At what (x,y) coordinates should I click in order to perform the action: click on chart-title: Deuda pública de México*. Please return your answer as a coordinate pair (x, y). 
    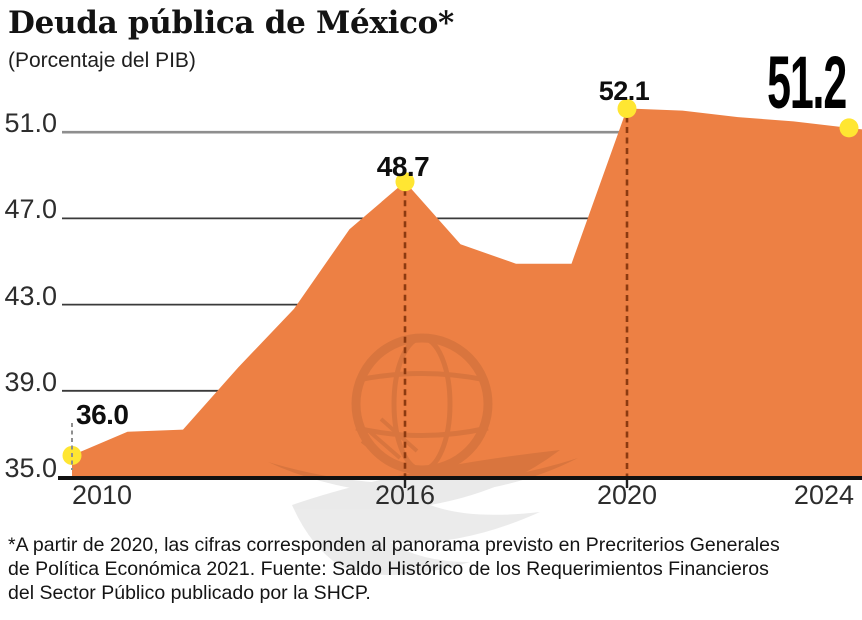
    Looking at the image, I should click on (231, 23).